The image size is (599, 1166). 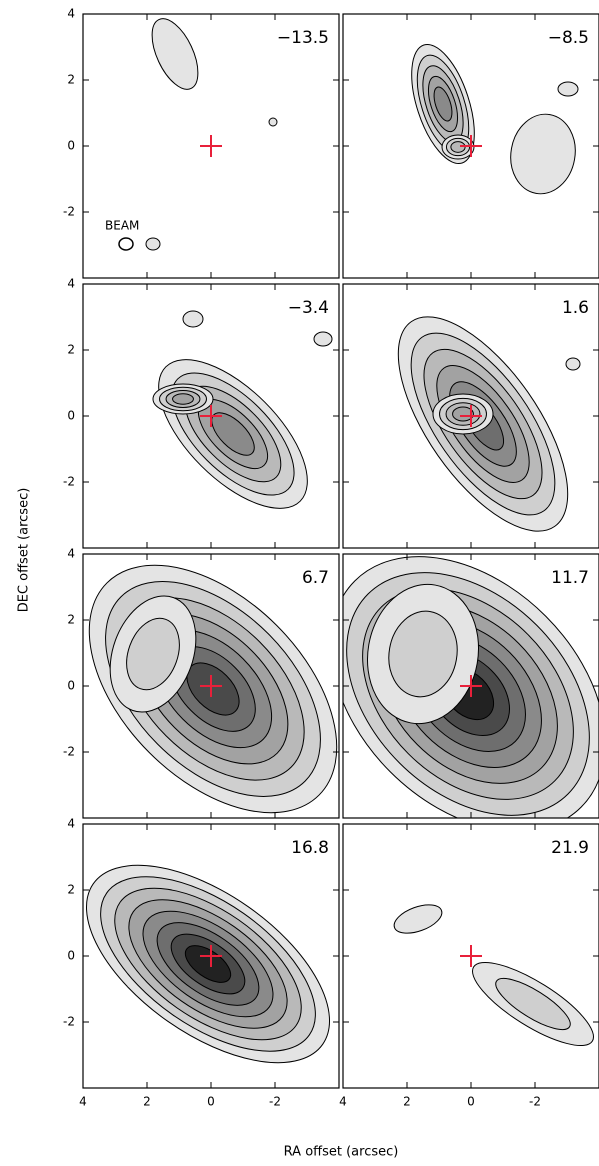 I want to click on panel-label: −8.5, so click(x=568, y=38).